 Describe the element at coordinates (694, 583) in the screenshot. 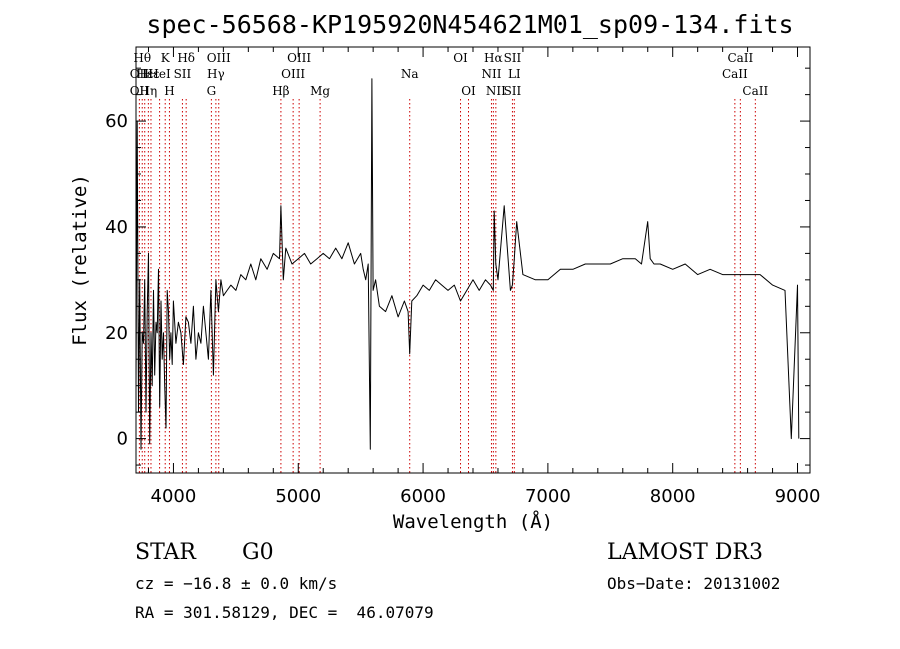

I see `observation-date: Obs−Date: 20131002` at that location.